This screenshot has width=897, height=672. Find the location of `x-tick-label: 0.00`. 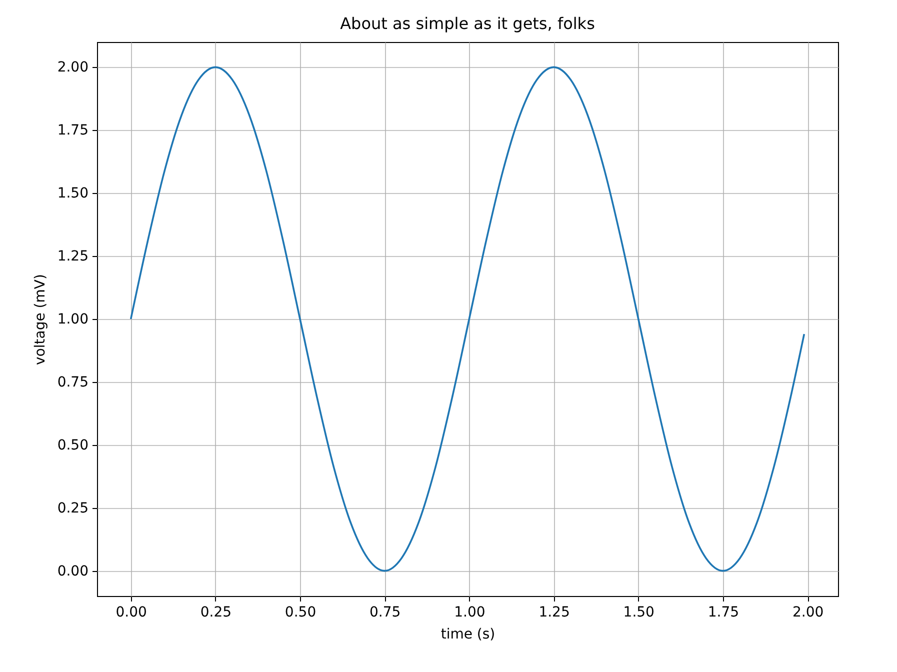

x-tick-label: 0.00 is located at coordinates (131, 612).